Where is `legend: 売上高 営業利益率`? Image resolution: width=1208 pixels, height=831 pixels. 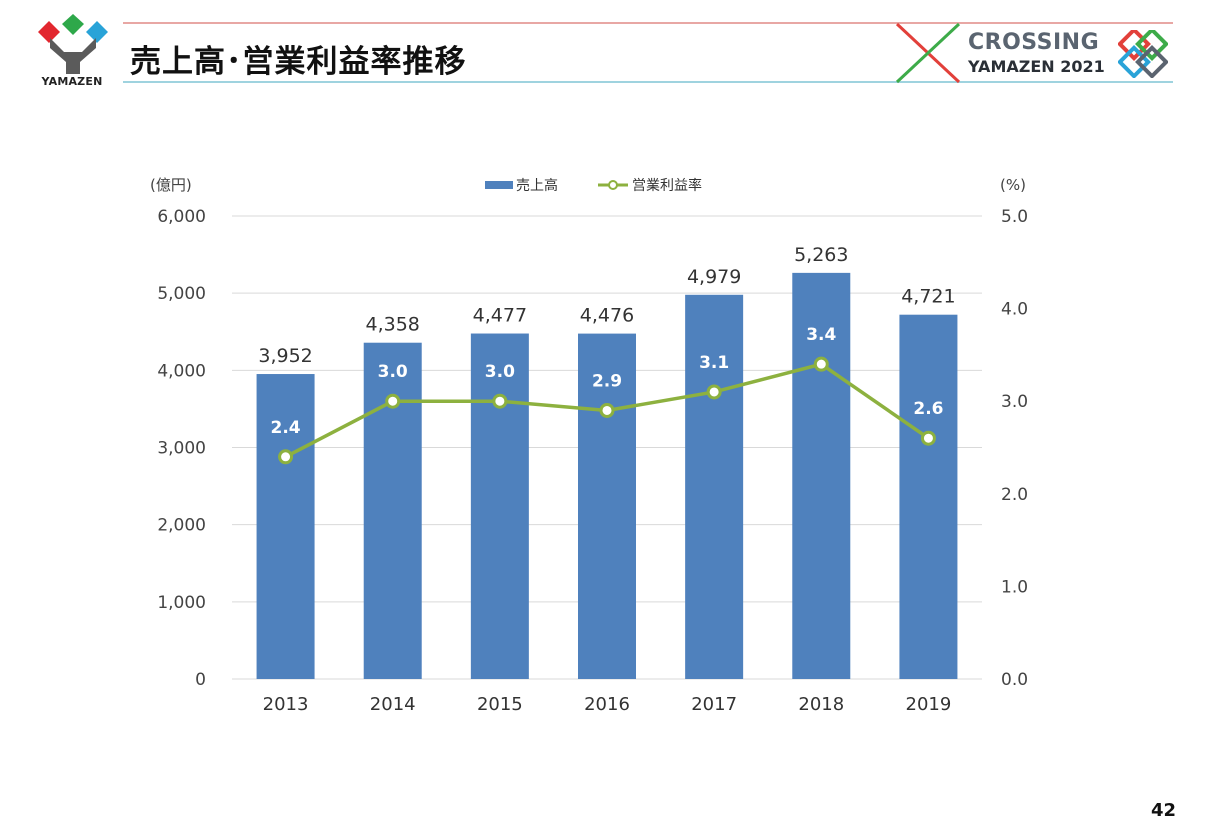 legend: 売上高 営業利益率 is located at coordinates (593, 185).